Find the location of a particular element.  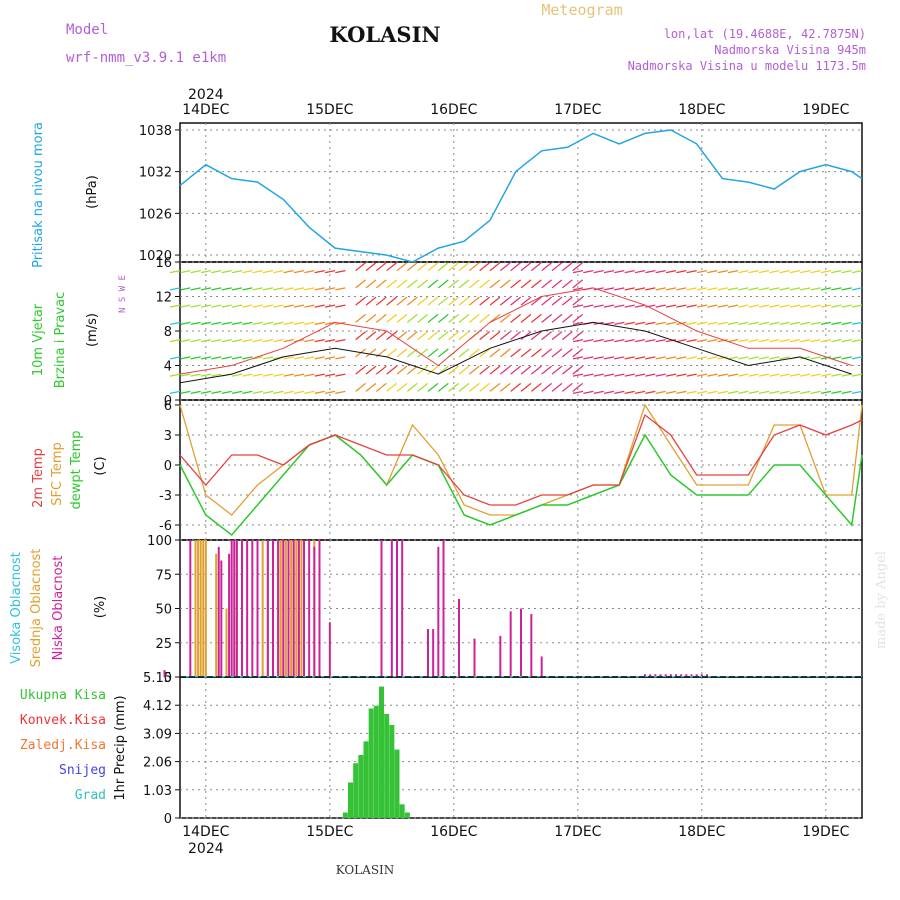

ytick-1-1: 1020 is located at coordinates (155, 256).